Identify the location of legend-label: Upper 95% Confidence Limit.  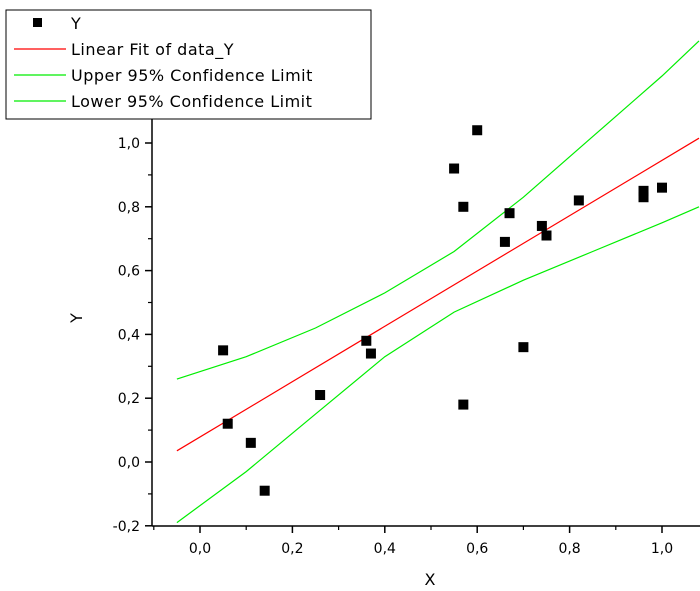
(192, 75).